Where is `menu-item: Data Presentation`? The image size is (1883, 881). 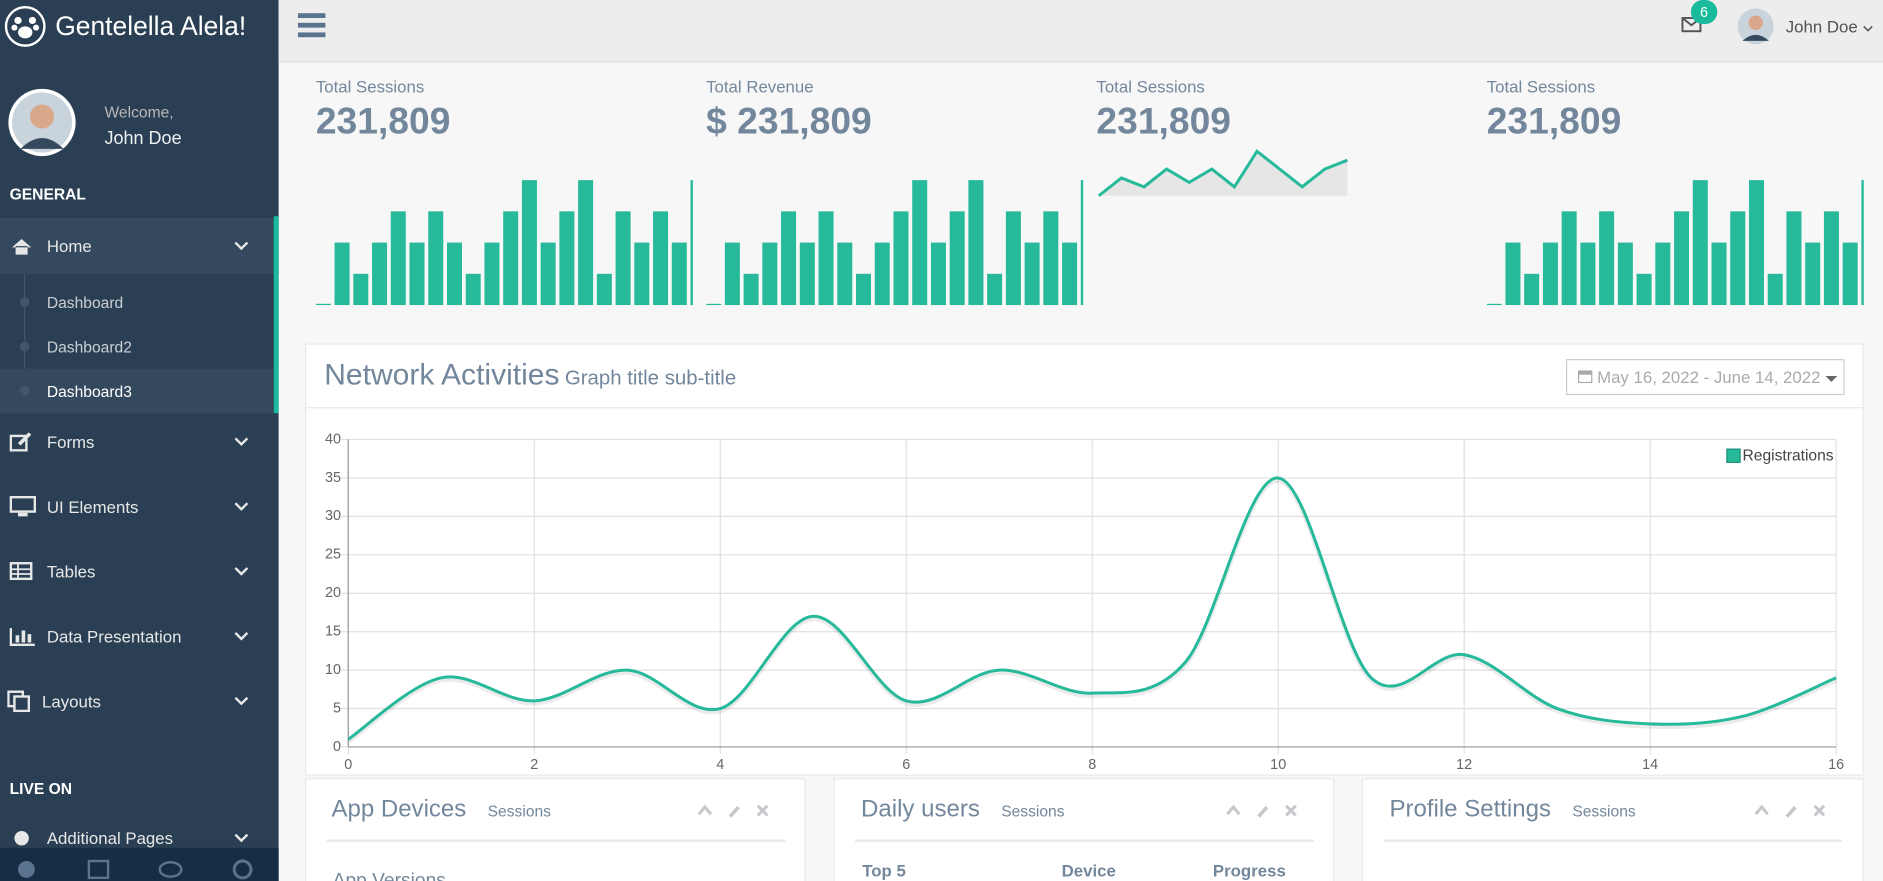 menu-item: Data Presentation is located at coordinates (139, 637).